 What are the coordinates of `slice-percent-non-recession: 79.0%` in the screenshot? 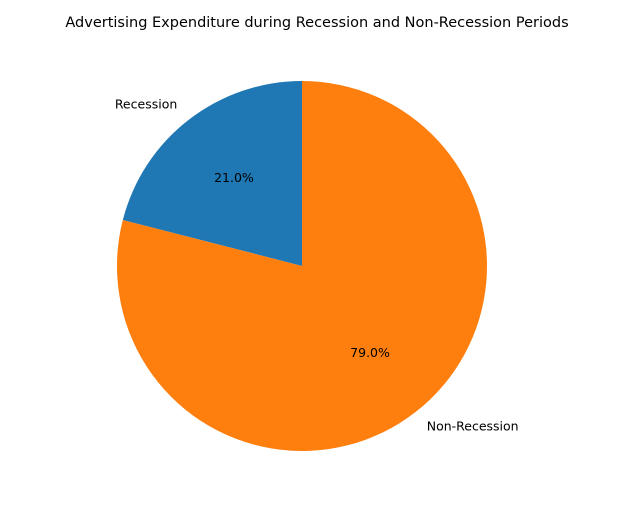 It's located at (370, 352).